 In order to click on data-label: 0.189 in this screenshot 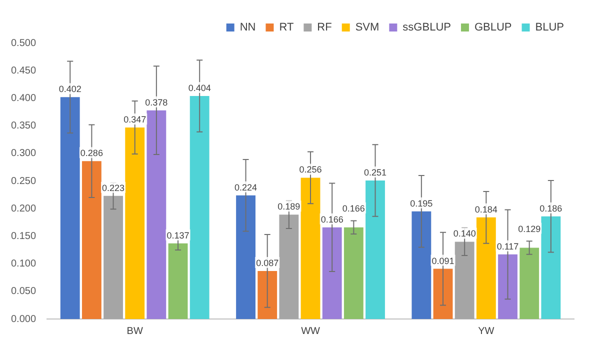, I will do `click(289, 207)`.